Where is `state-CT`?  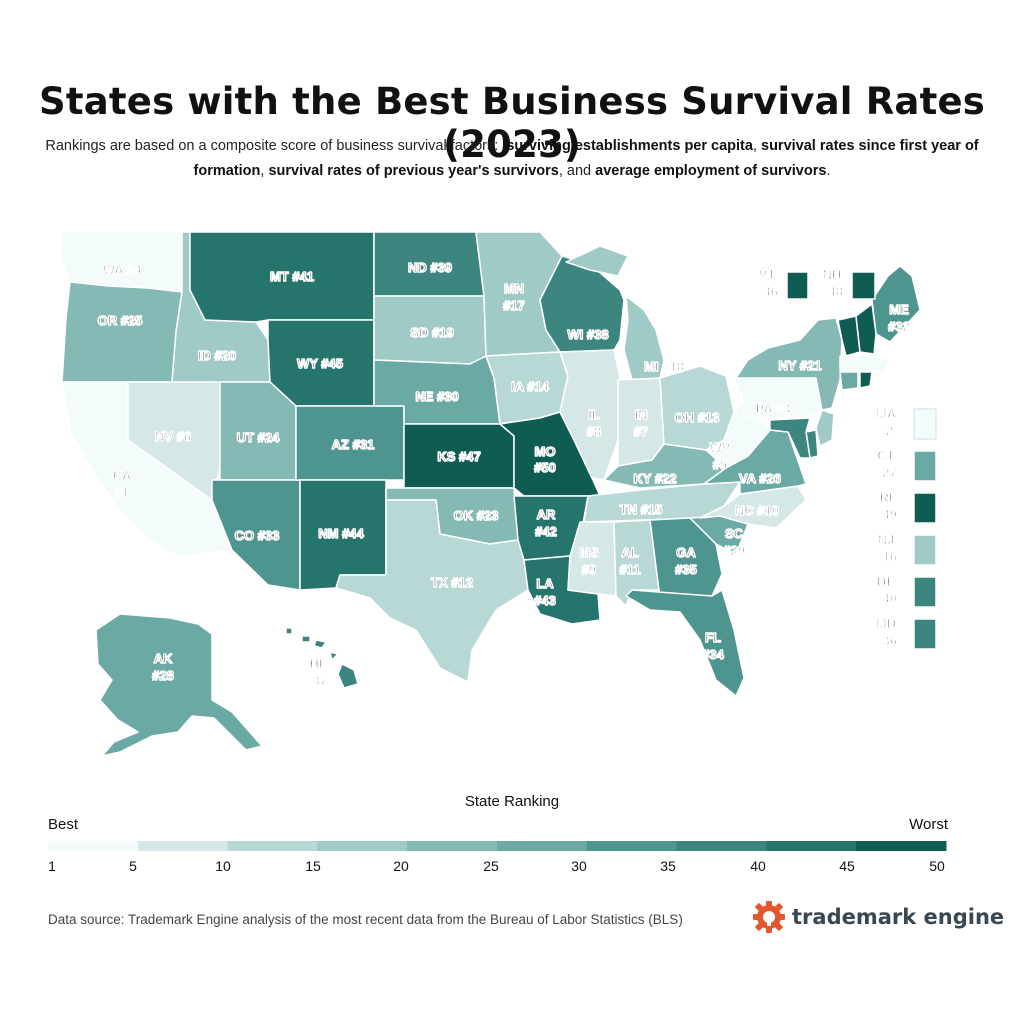 state-CT is located at coordinates (849, 381).